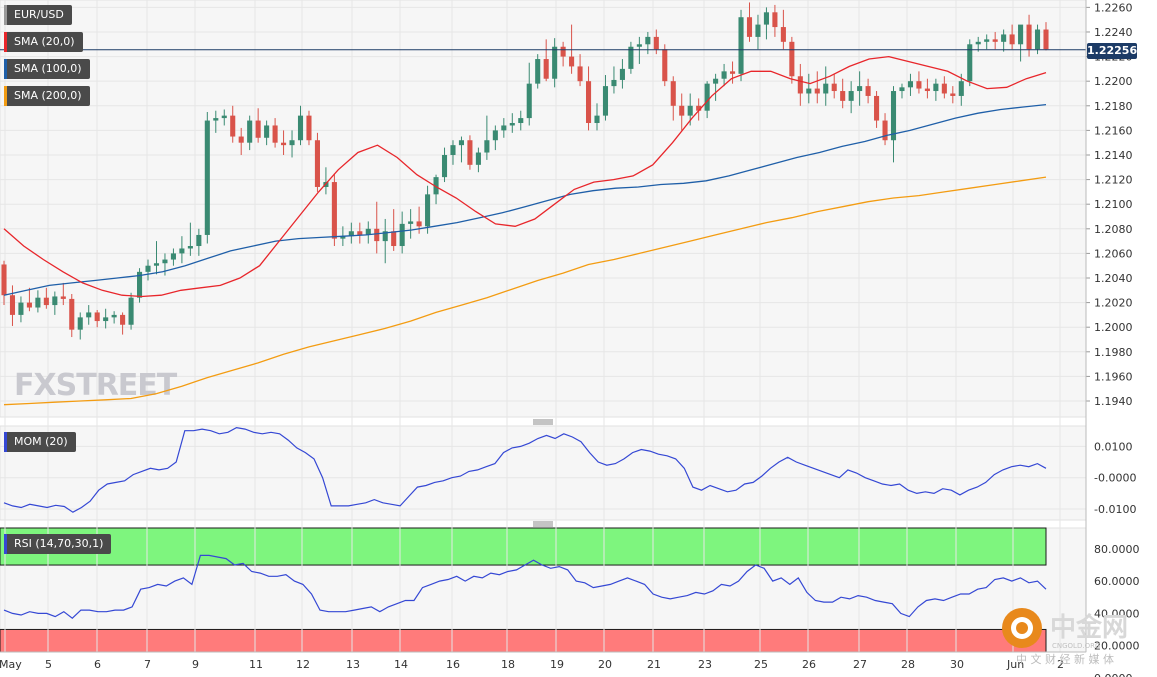  I want to click on price-y-tick-label: 1.2260, so click(1113, 7).